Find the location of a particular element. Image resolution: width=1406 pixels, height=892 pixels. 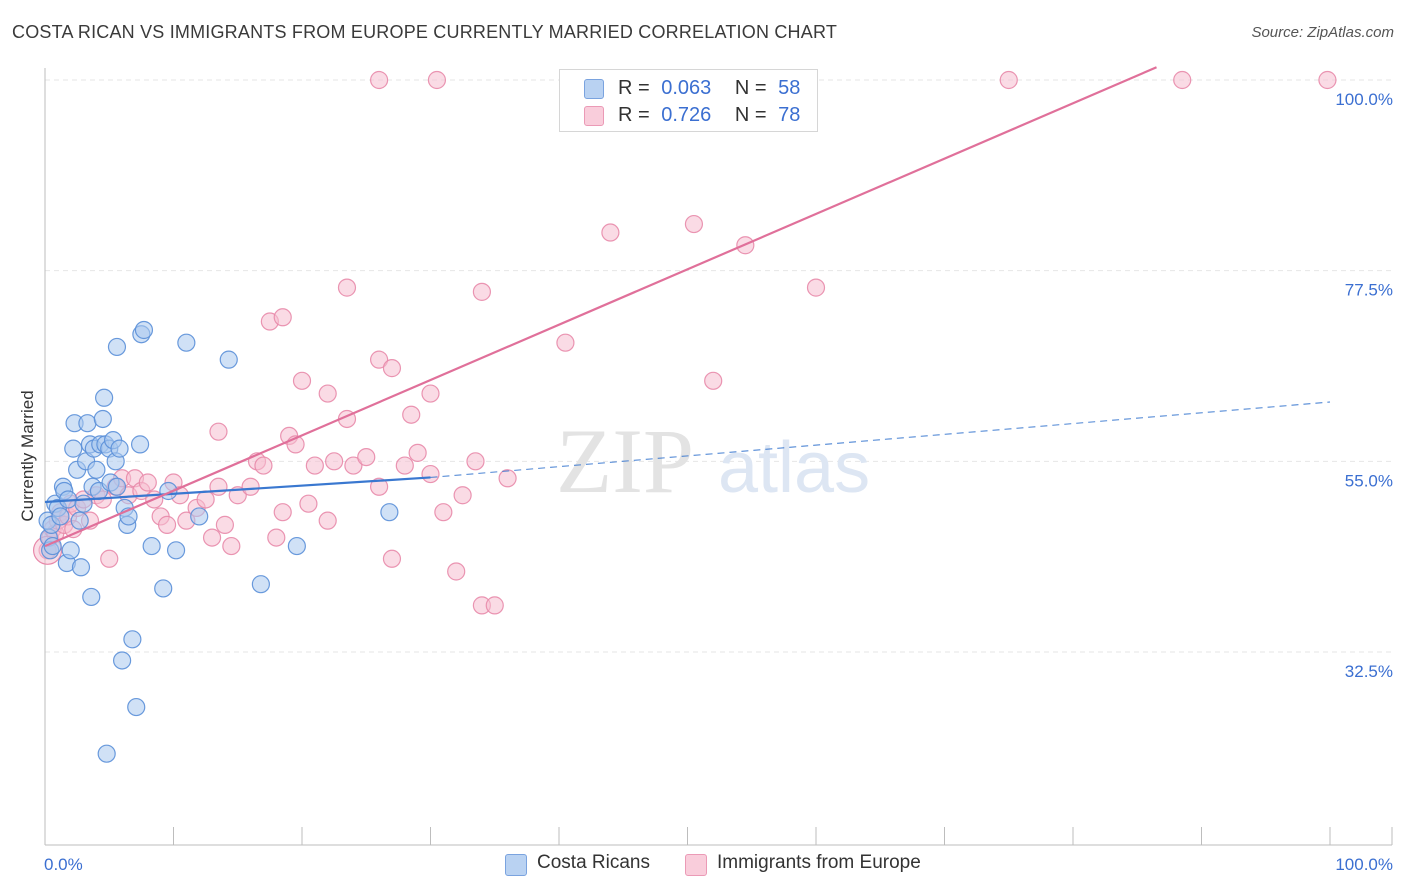

trend-line-blue-dashed is located at coordinates (880, 440).